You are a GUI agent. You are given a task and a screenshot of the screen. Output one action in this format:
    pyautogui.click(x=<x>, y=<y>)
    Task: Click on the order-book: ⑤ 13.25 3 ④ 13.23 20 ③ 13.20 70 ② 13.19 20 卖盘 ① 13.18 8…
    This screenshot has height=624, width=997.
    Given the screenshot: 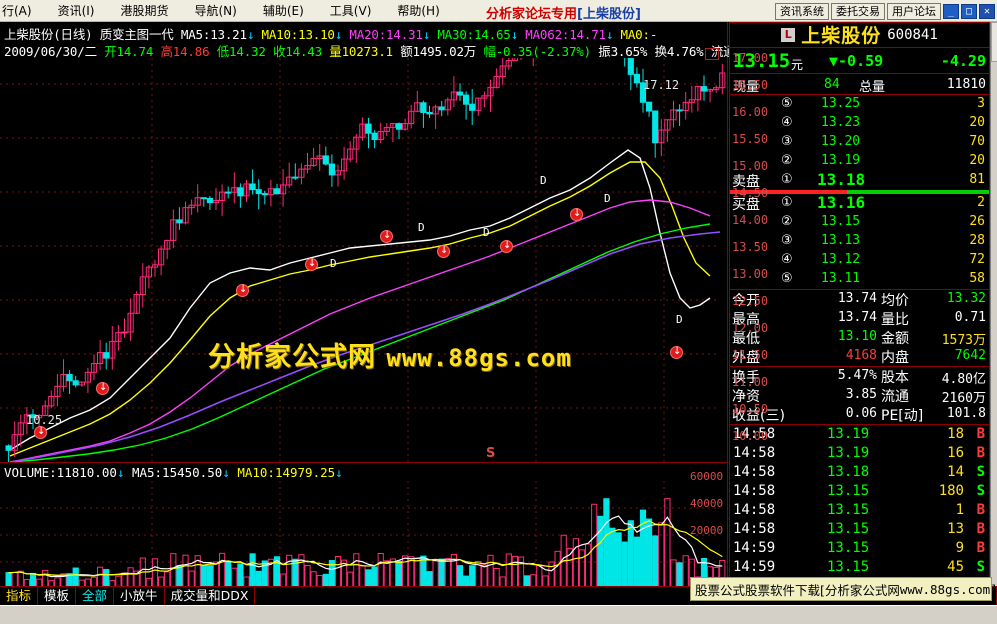 What is the action you would take?
    pyautogui.click(x=859, y=192)
    